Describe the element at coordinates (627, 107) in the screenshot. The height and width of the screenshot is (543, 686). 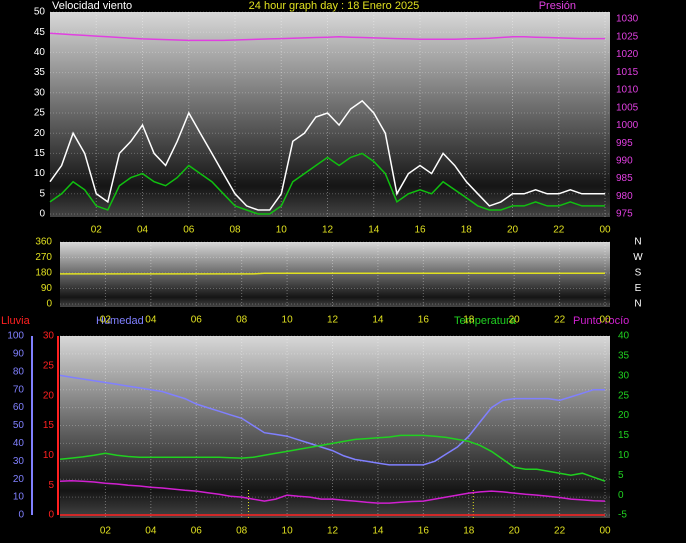
I see `y-tick-label: 1005` at that location.